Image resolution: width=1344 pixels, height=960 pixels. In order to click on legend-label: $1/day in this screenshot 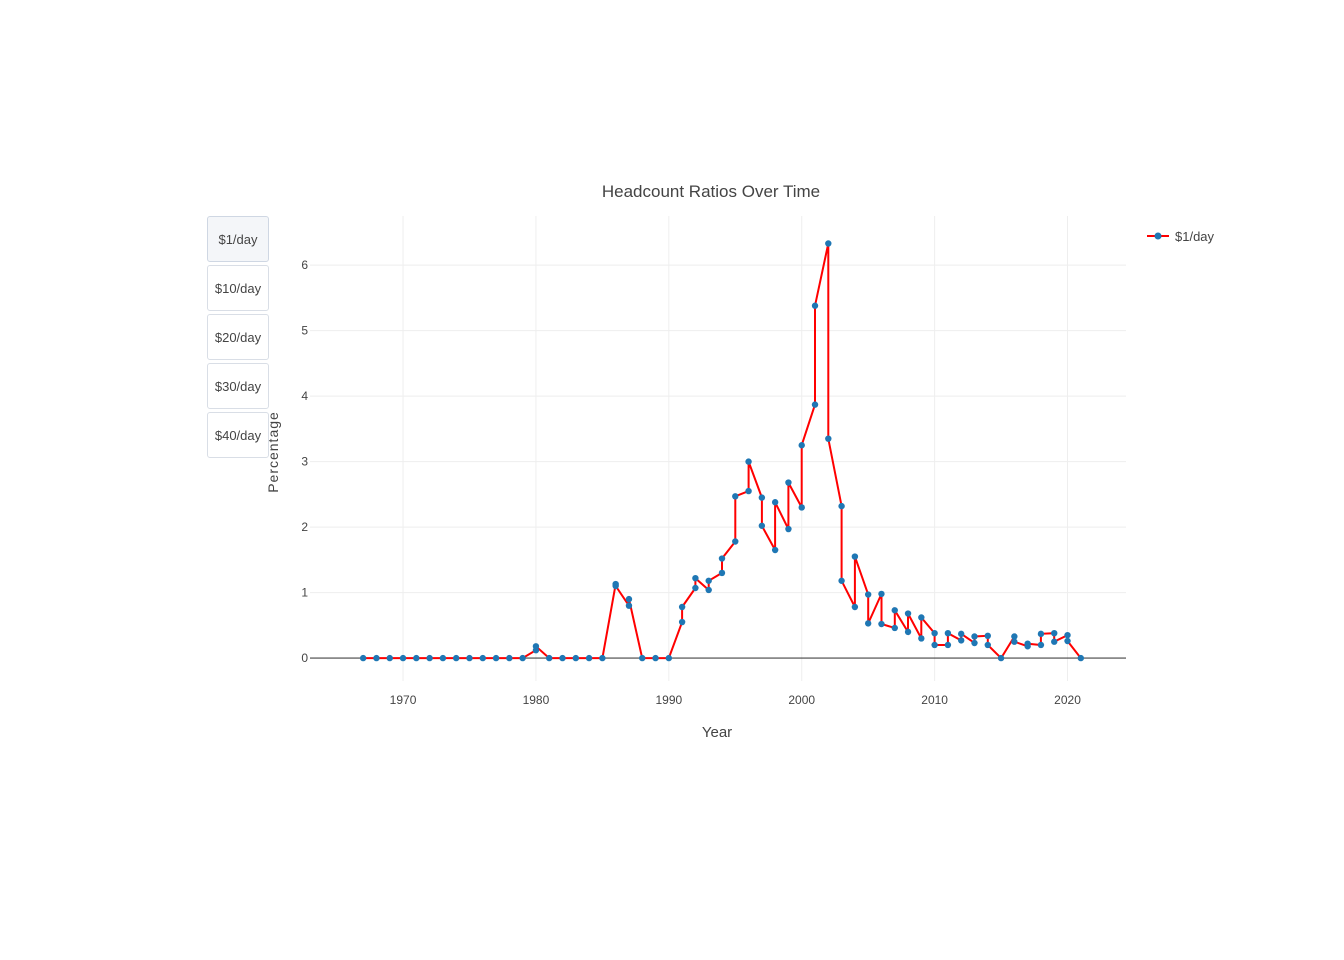, I will do `click(1195, 236)`.